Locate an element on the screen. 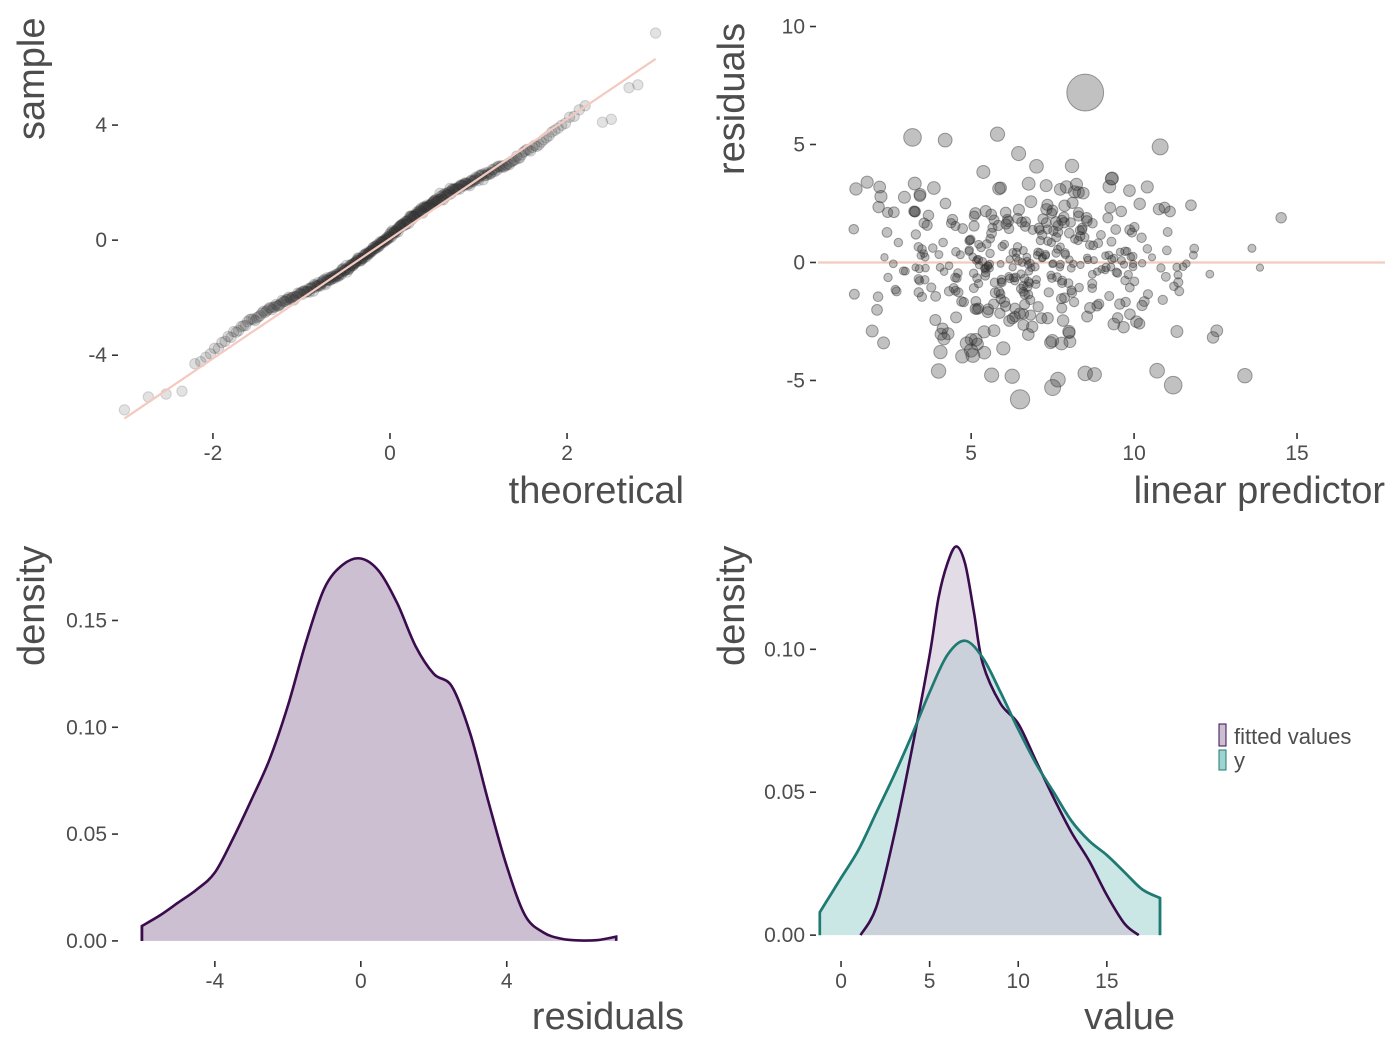 The width and height of the screenshot is (1400, 1050). qq-x-tick-label: -2 is located at coordinates (213, 453).